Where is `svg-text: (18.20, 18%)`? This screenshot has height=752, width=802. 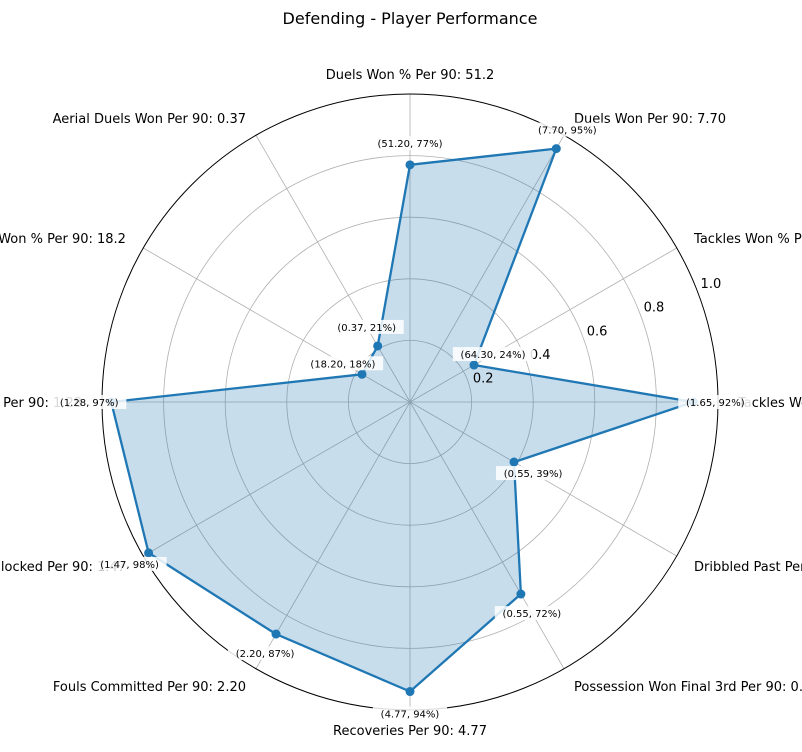
svg-text: (18.20, 18%) is located at coordinates (342, 364).